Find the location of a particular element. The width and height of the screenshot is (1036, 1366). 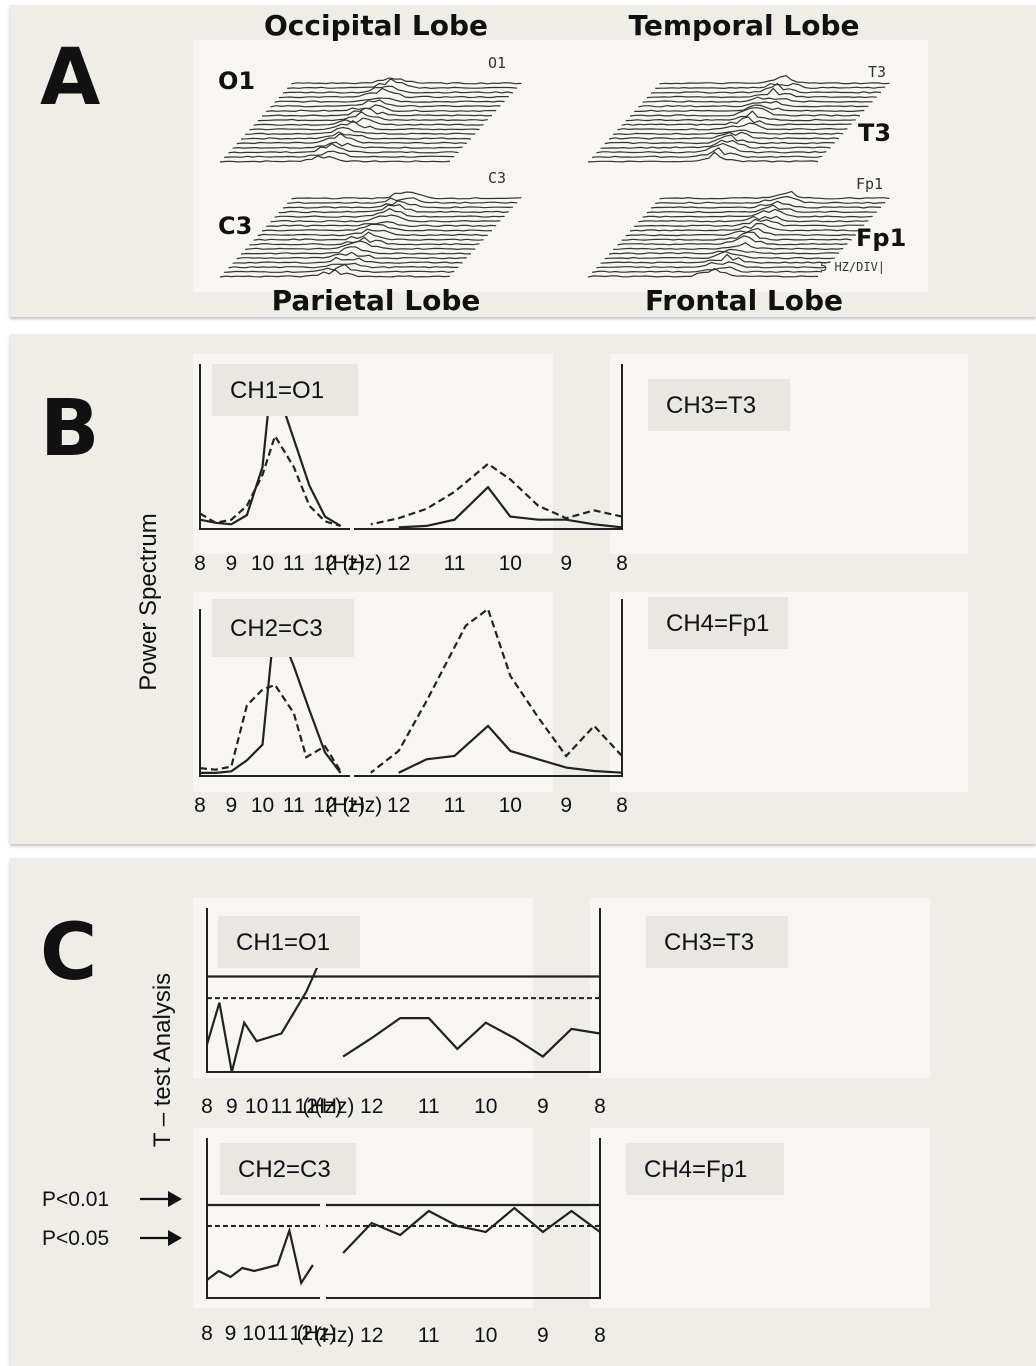

handwritten-scale: 5 HZ/DIV| is located at coordinates (852, 267).